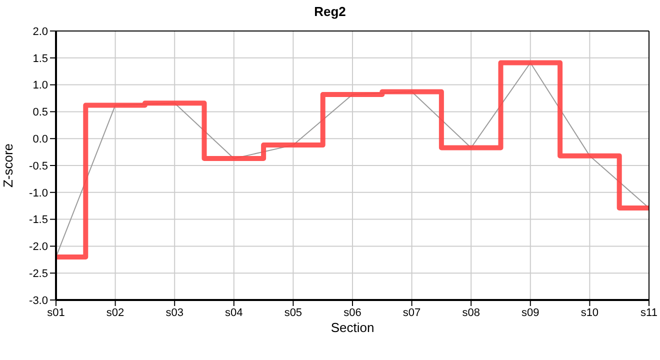 This screenshot has height=360, width=660. Describe the element at coordinates (234, 312) in the screenshot. I see `x-tick-label: s04` at that location.